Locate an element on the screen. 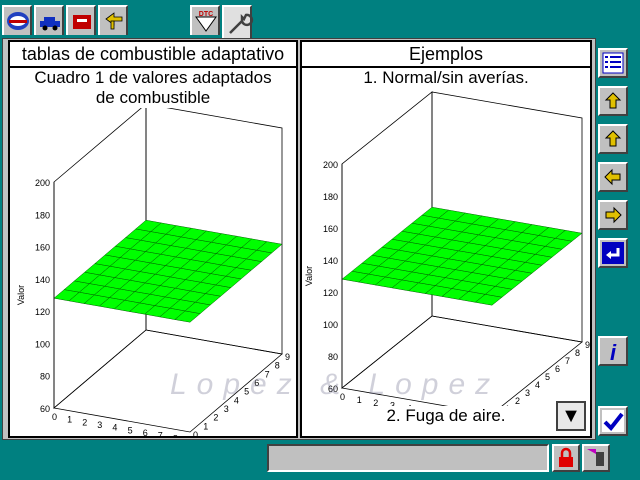 Image resolution: width=640 pixels, height=480 pixels. confirm-button is located at coordinates (613, 421).